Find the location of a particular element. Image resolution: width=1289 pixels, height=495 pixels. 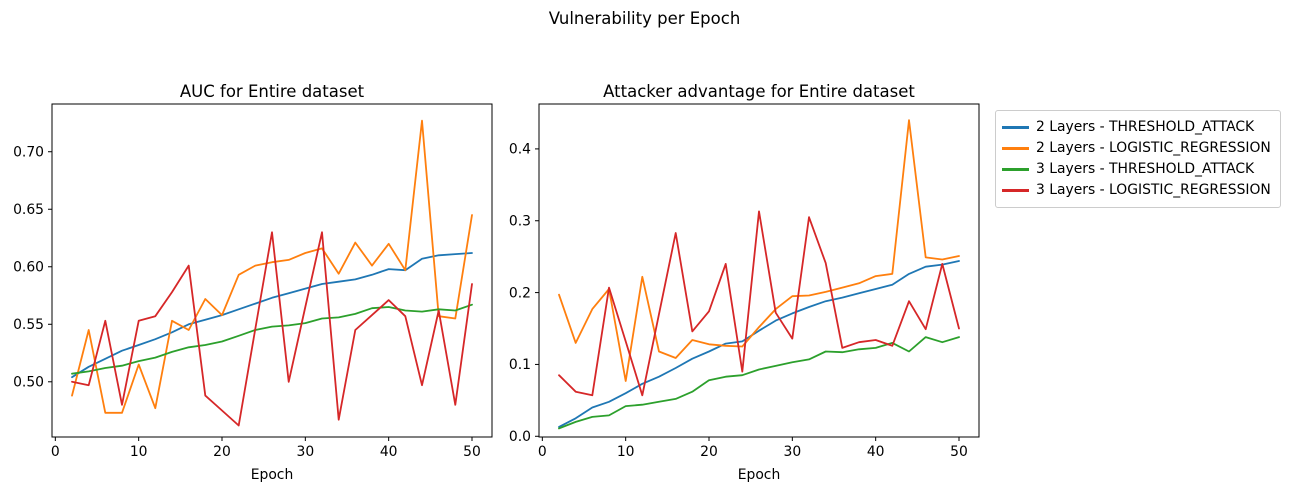

y-tick-label: 0.60 is located at coordinates (28, 268).